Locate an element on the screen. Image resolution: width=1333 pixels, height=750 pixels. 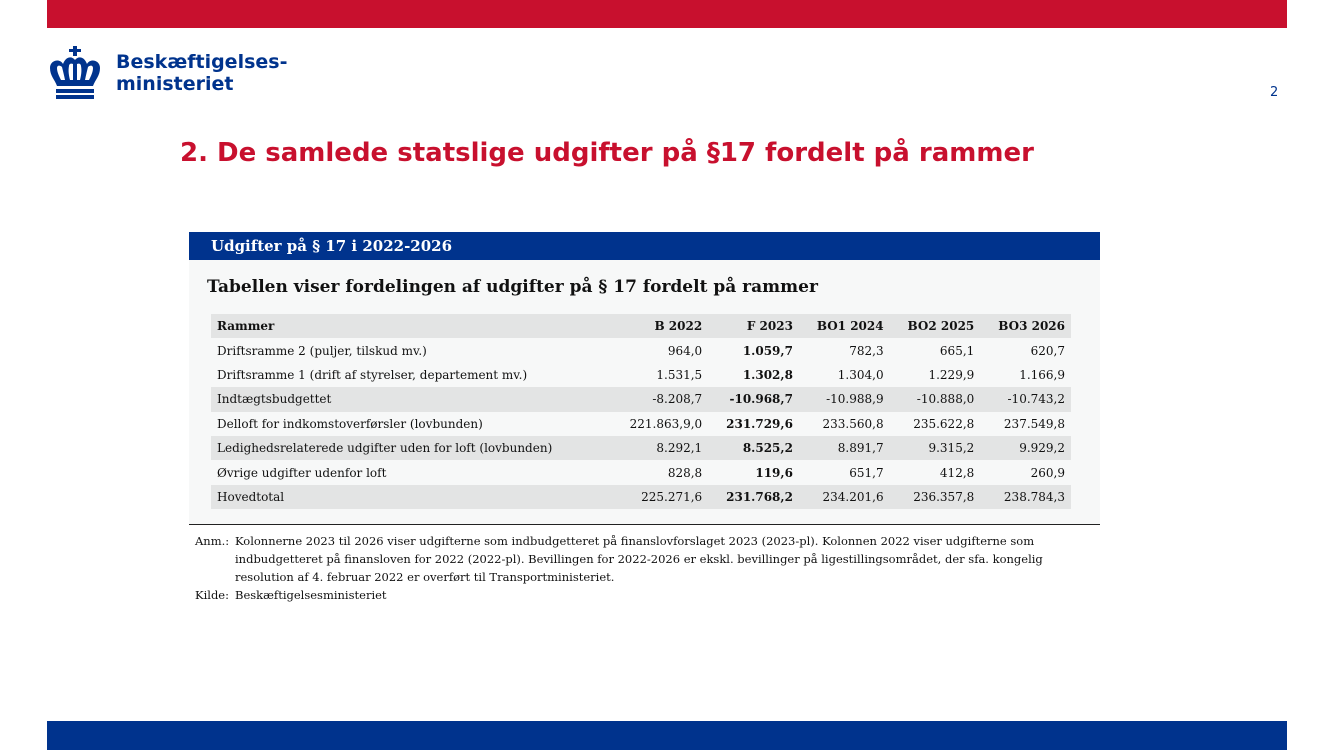
row-label: Indtægtsbudgettet is located at coordinates (411, 399).